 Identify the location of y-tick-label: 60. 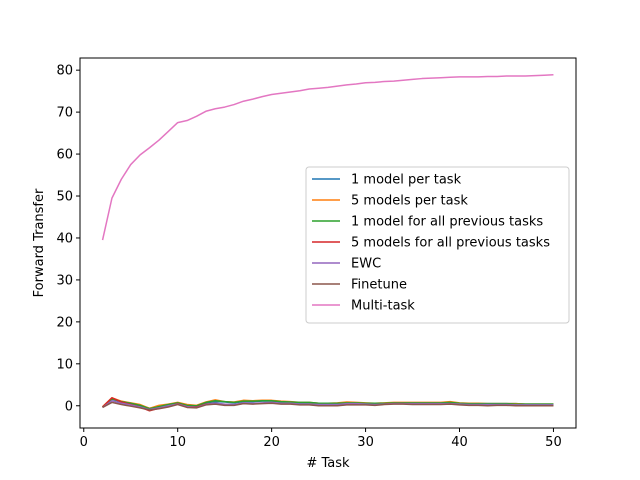
(64, 155).